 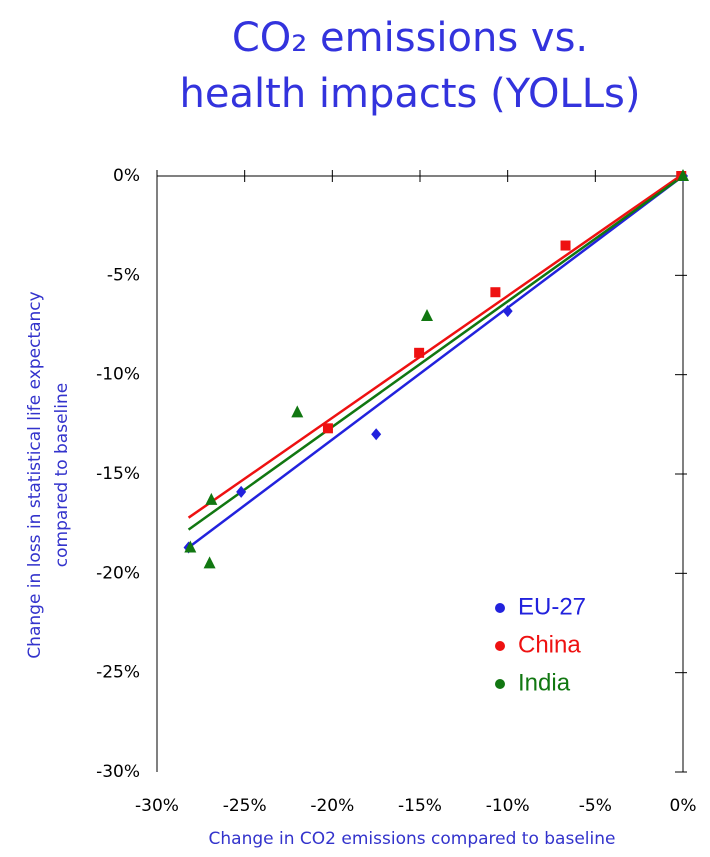 I want to click on y-tick-label: -20%, so click(x=118, y=573).